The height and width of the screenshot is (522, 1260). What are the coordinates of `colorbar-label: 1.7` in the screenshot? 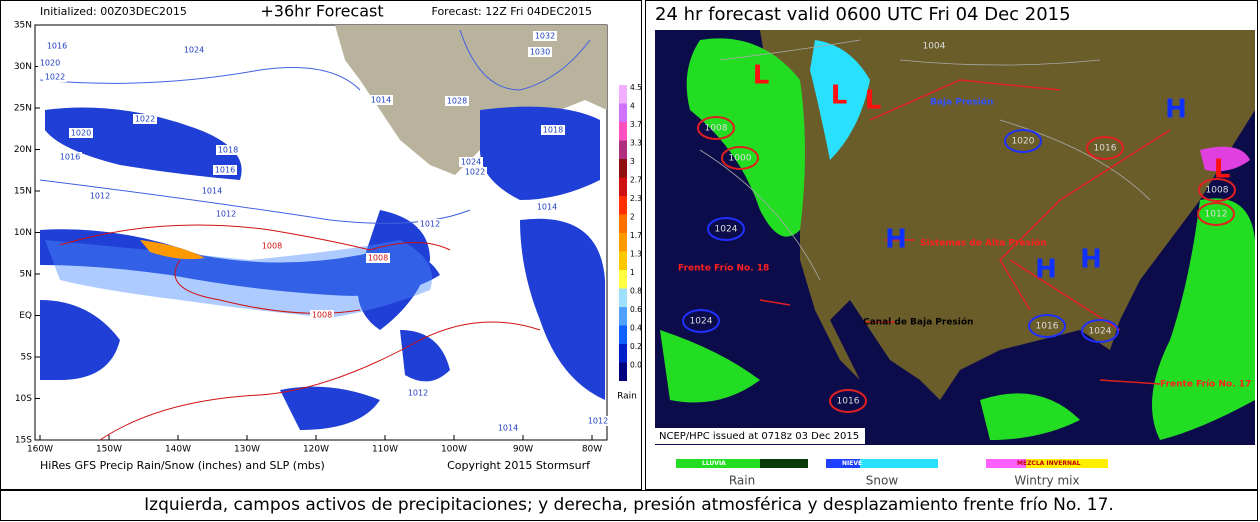 It's located at (636, 235).